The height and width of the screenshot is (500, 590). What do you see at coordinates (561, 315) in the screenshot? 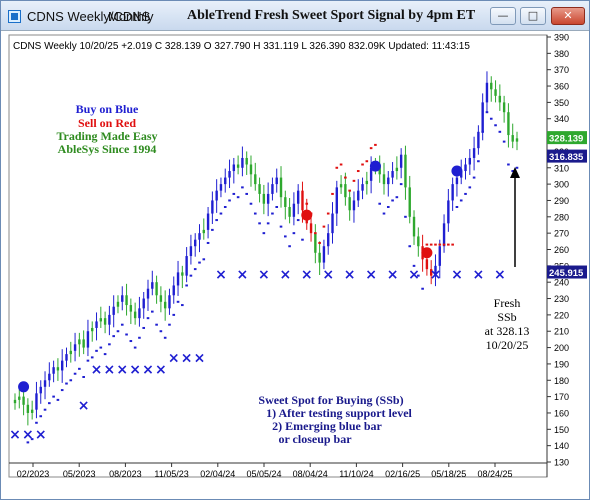
I see `y-tick-label: 220` at bounding box center [561, 315].